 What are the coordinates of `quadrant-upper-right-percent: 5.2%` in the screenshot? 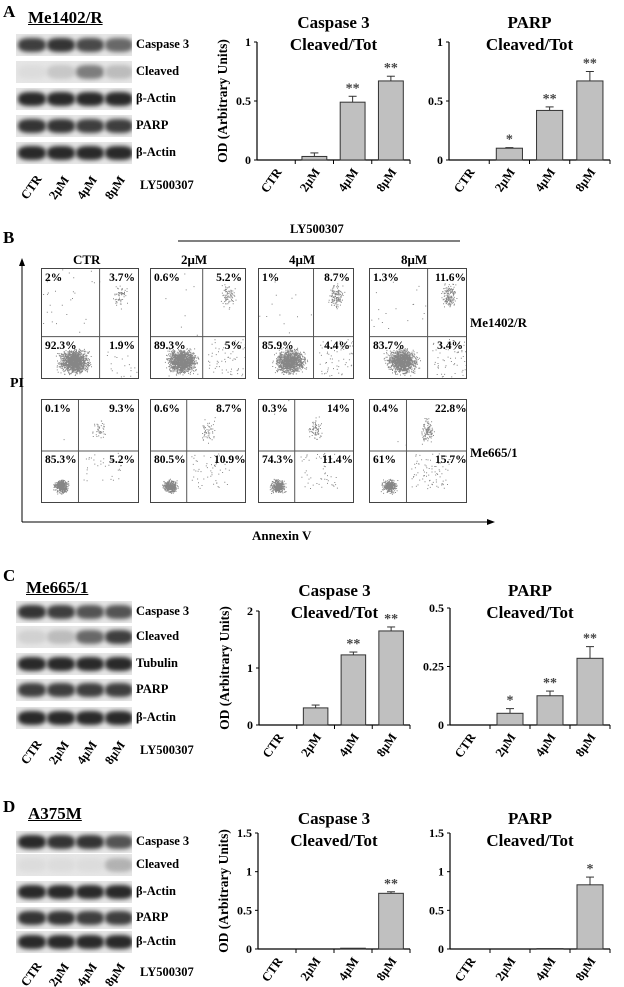 It's located at (229, 278).